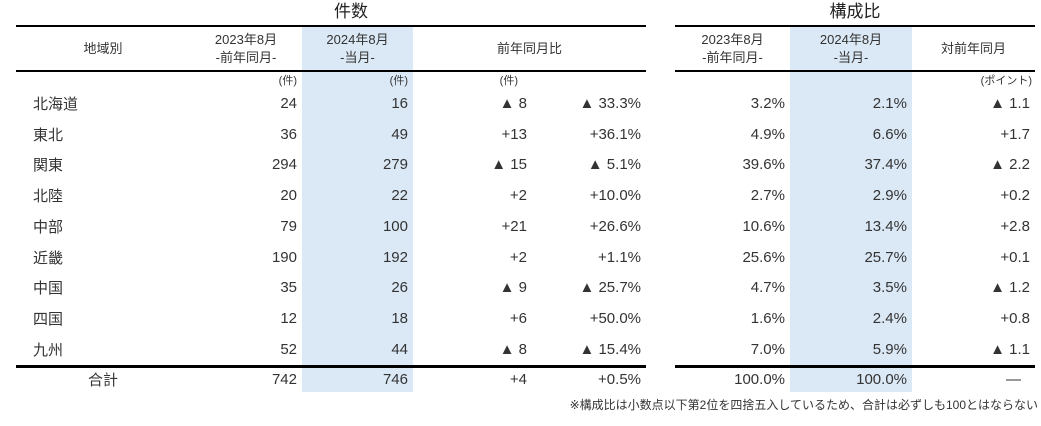 The image size is (1041, 426). I want to click on table-row: 関東 294 279 ▲ 15 ▲ 5.1%, so click(331, 165).